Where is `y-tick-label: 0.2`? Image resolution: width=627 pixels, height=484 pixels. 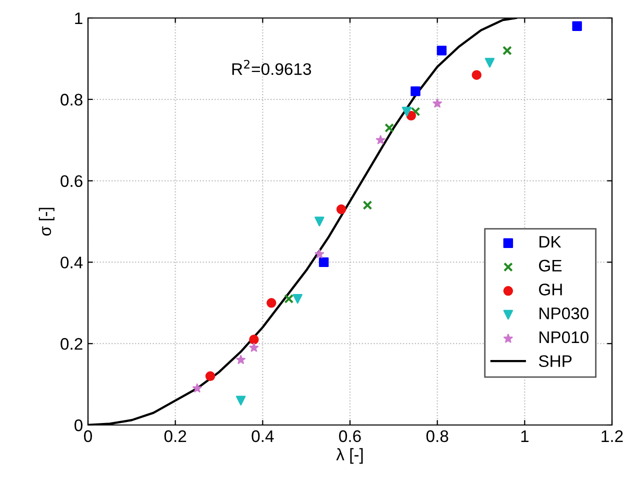 y-tick-label: 0.2 is located at coordinates (71, 344).